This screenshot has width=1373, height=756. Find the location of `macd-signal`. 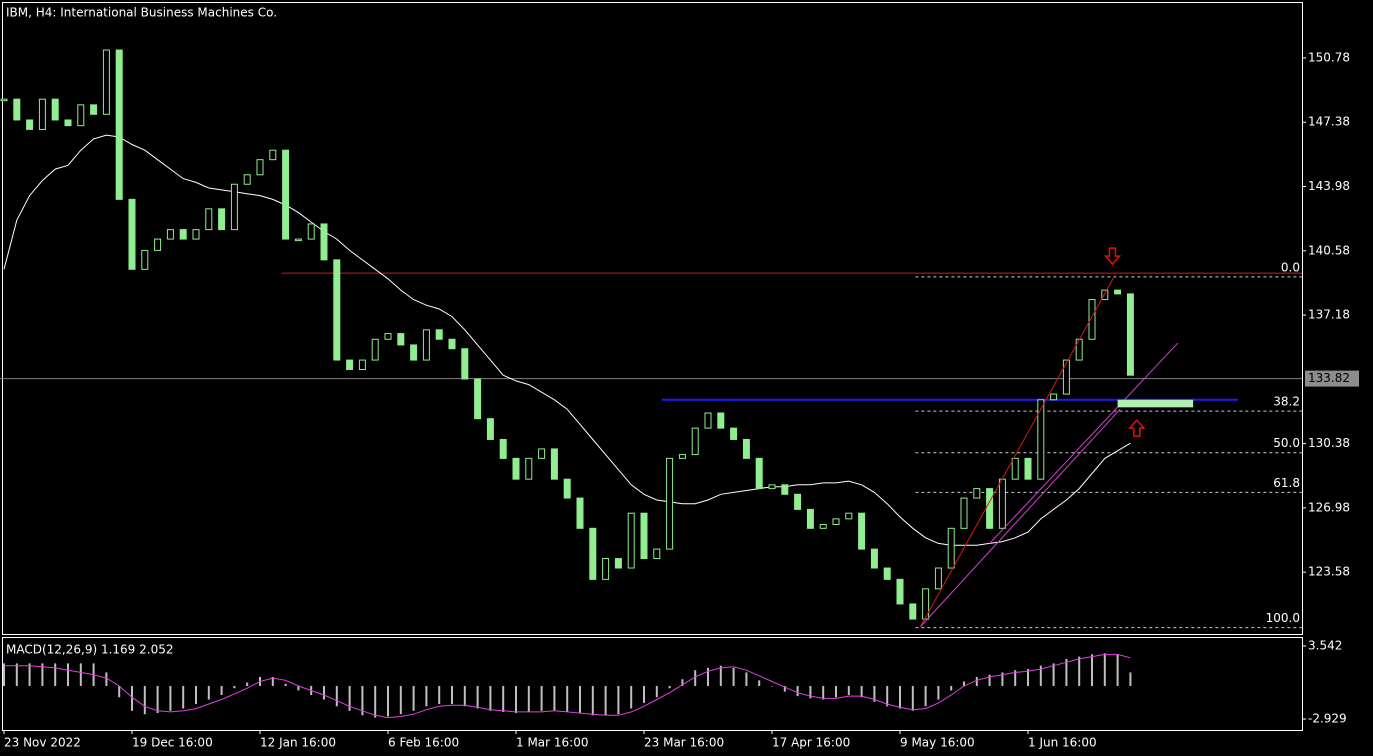

macd-signal is located at coordinates (567, 686).